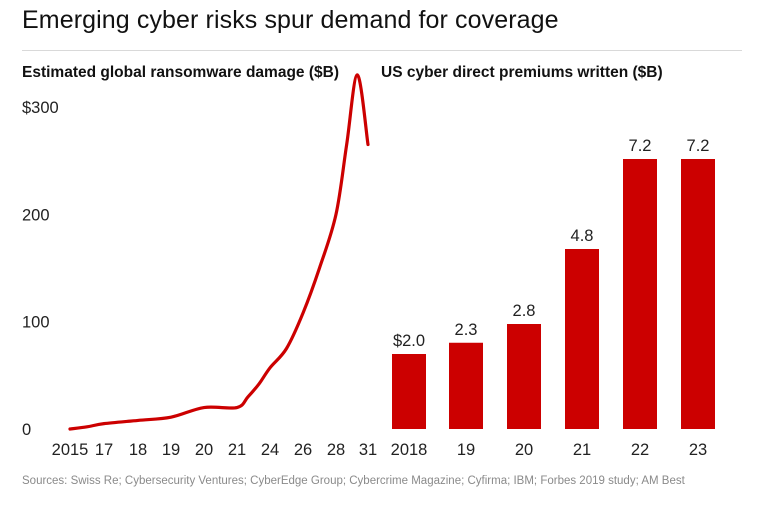 The height and width of the screenshot is (509, 759). What do you see at coordinates (171, 450) in the screenshot?
I see `line-x-tick-label: 19` at bounding box center [171, 450].